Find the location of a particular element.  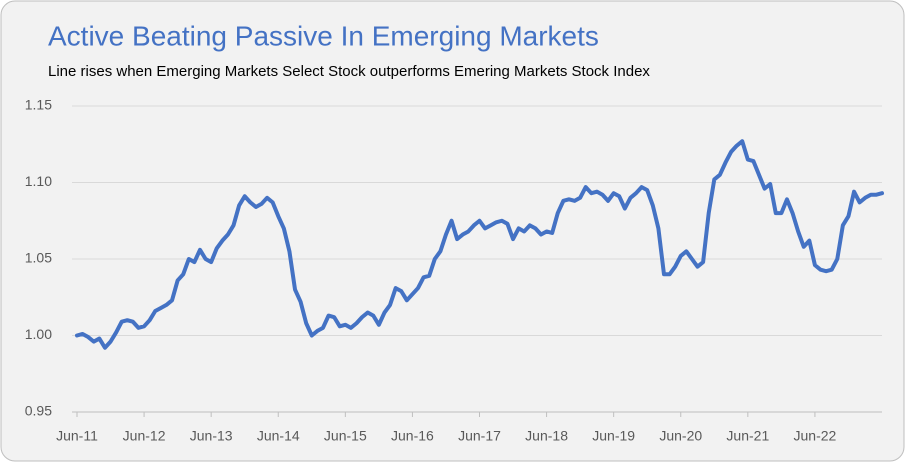

x-tick-label: Jun-20 is located at coordinates (680, 436).